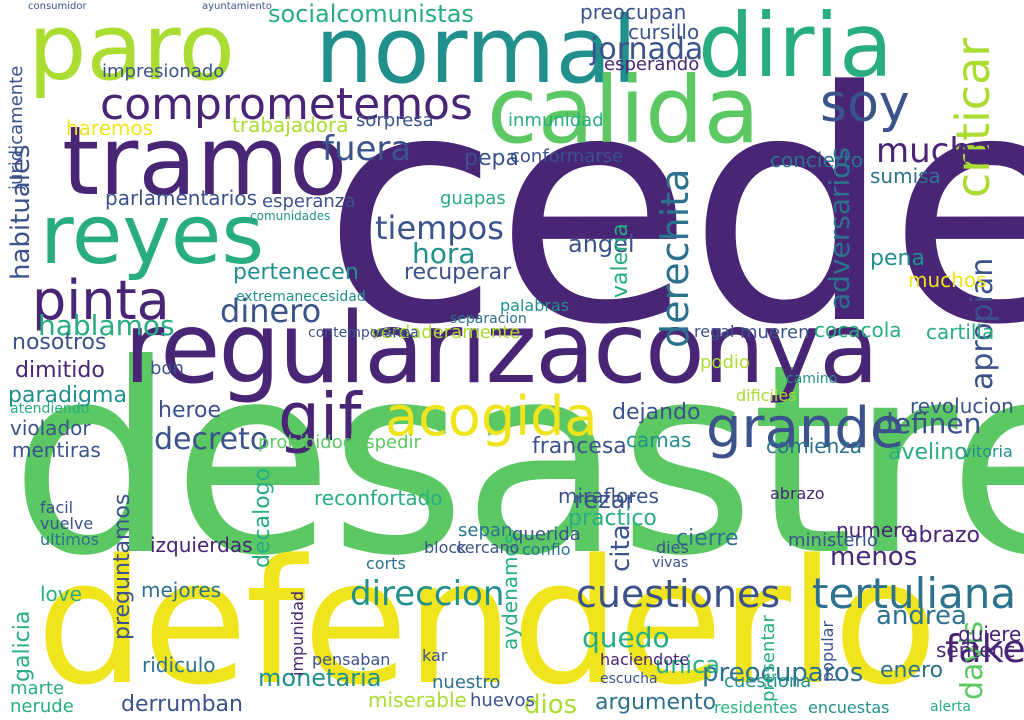  What do you see at coordinates (60, 370) in the screenshot?
I see `word-dimitido: dimitido` at bounding box center [60, 370].